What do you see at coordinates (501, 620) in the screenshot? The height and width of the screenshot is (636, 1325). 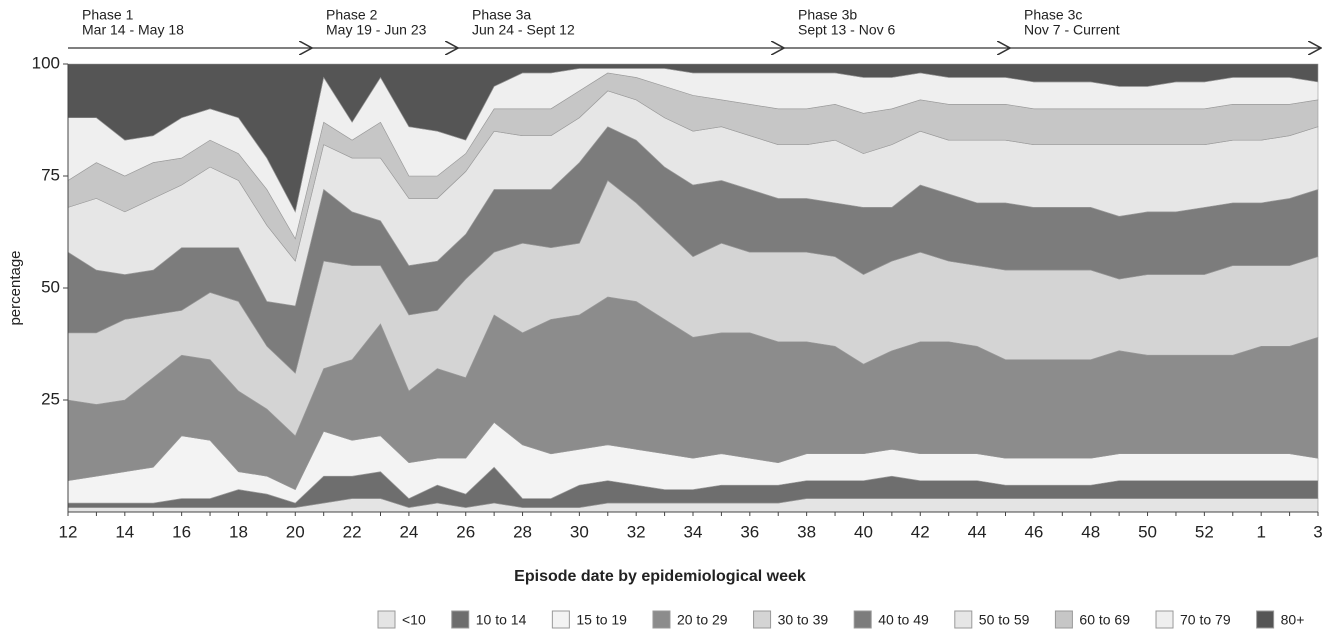 I see `legend-label: 10 to 14` at bounding box center [501, 620].